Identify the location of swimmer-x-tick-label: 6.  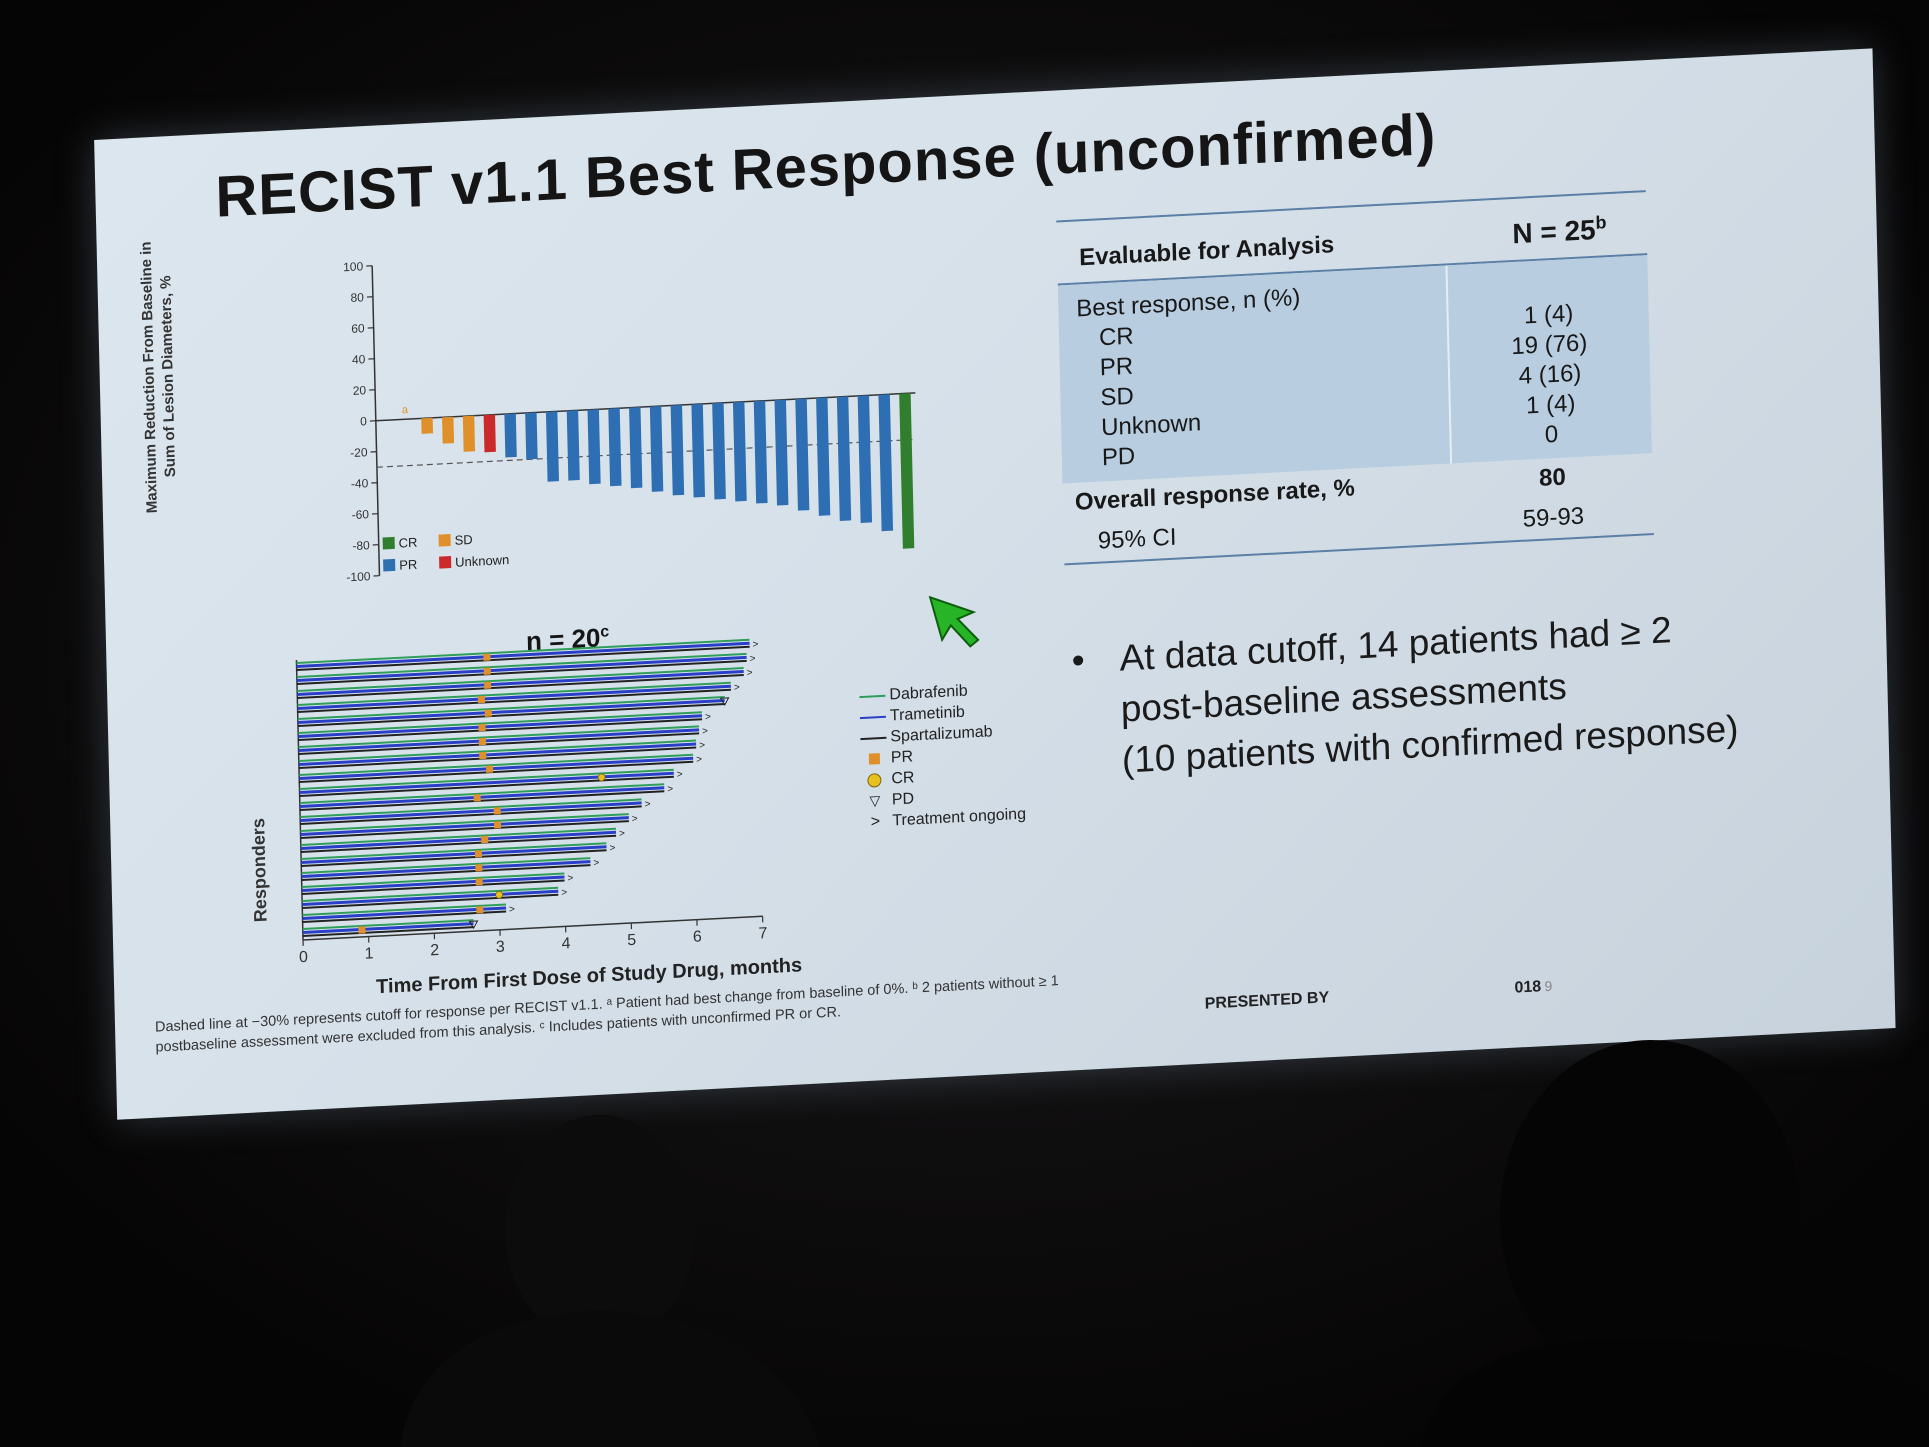
(697, 936).